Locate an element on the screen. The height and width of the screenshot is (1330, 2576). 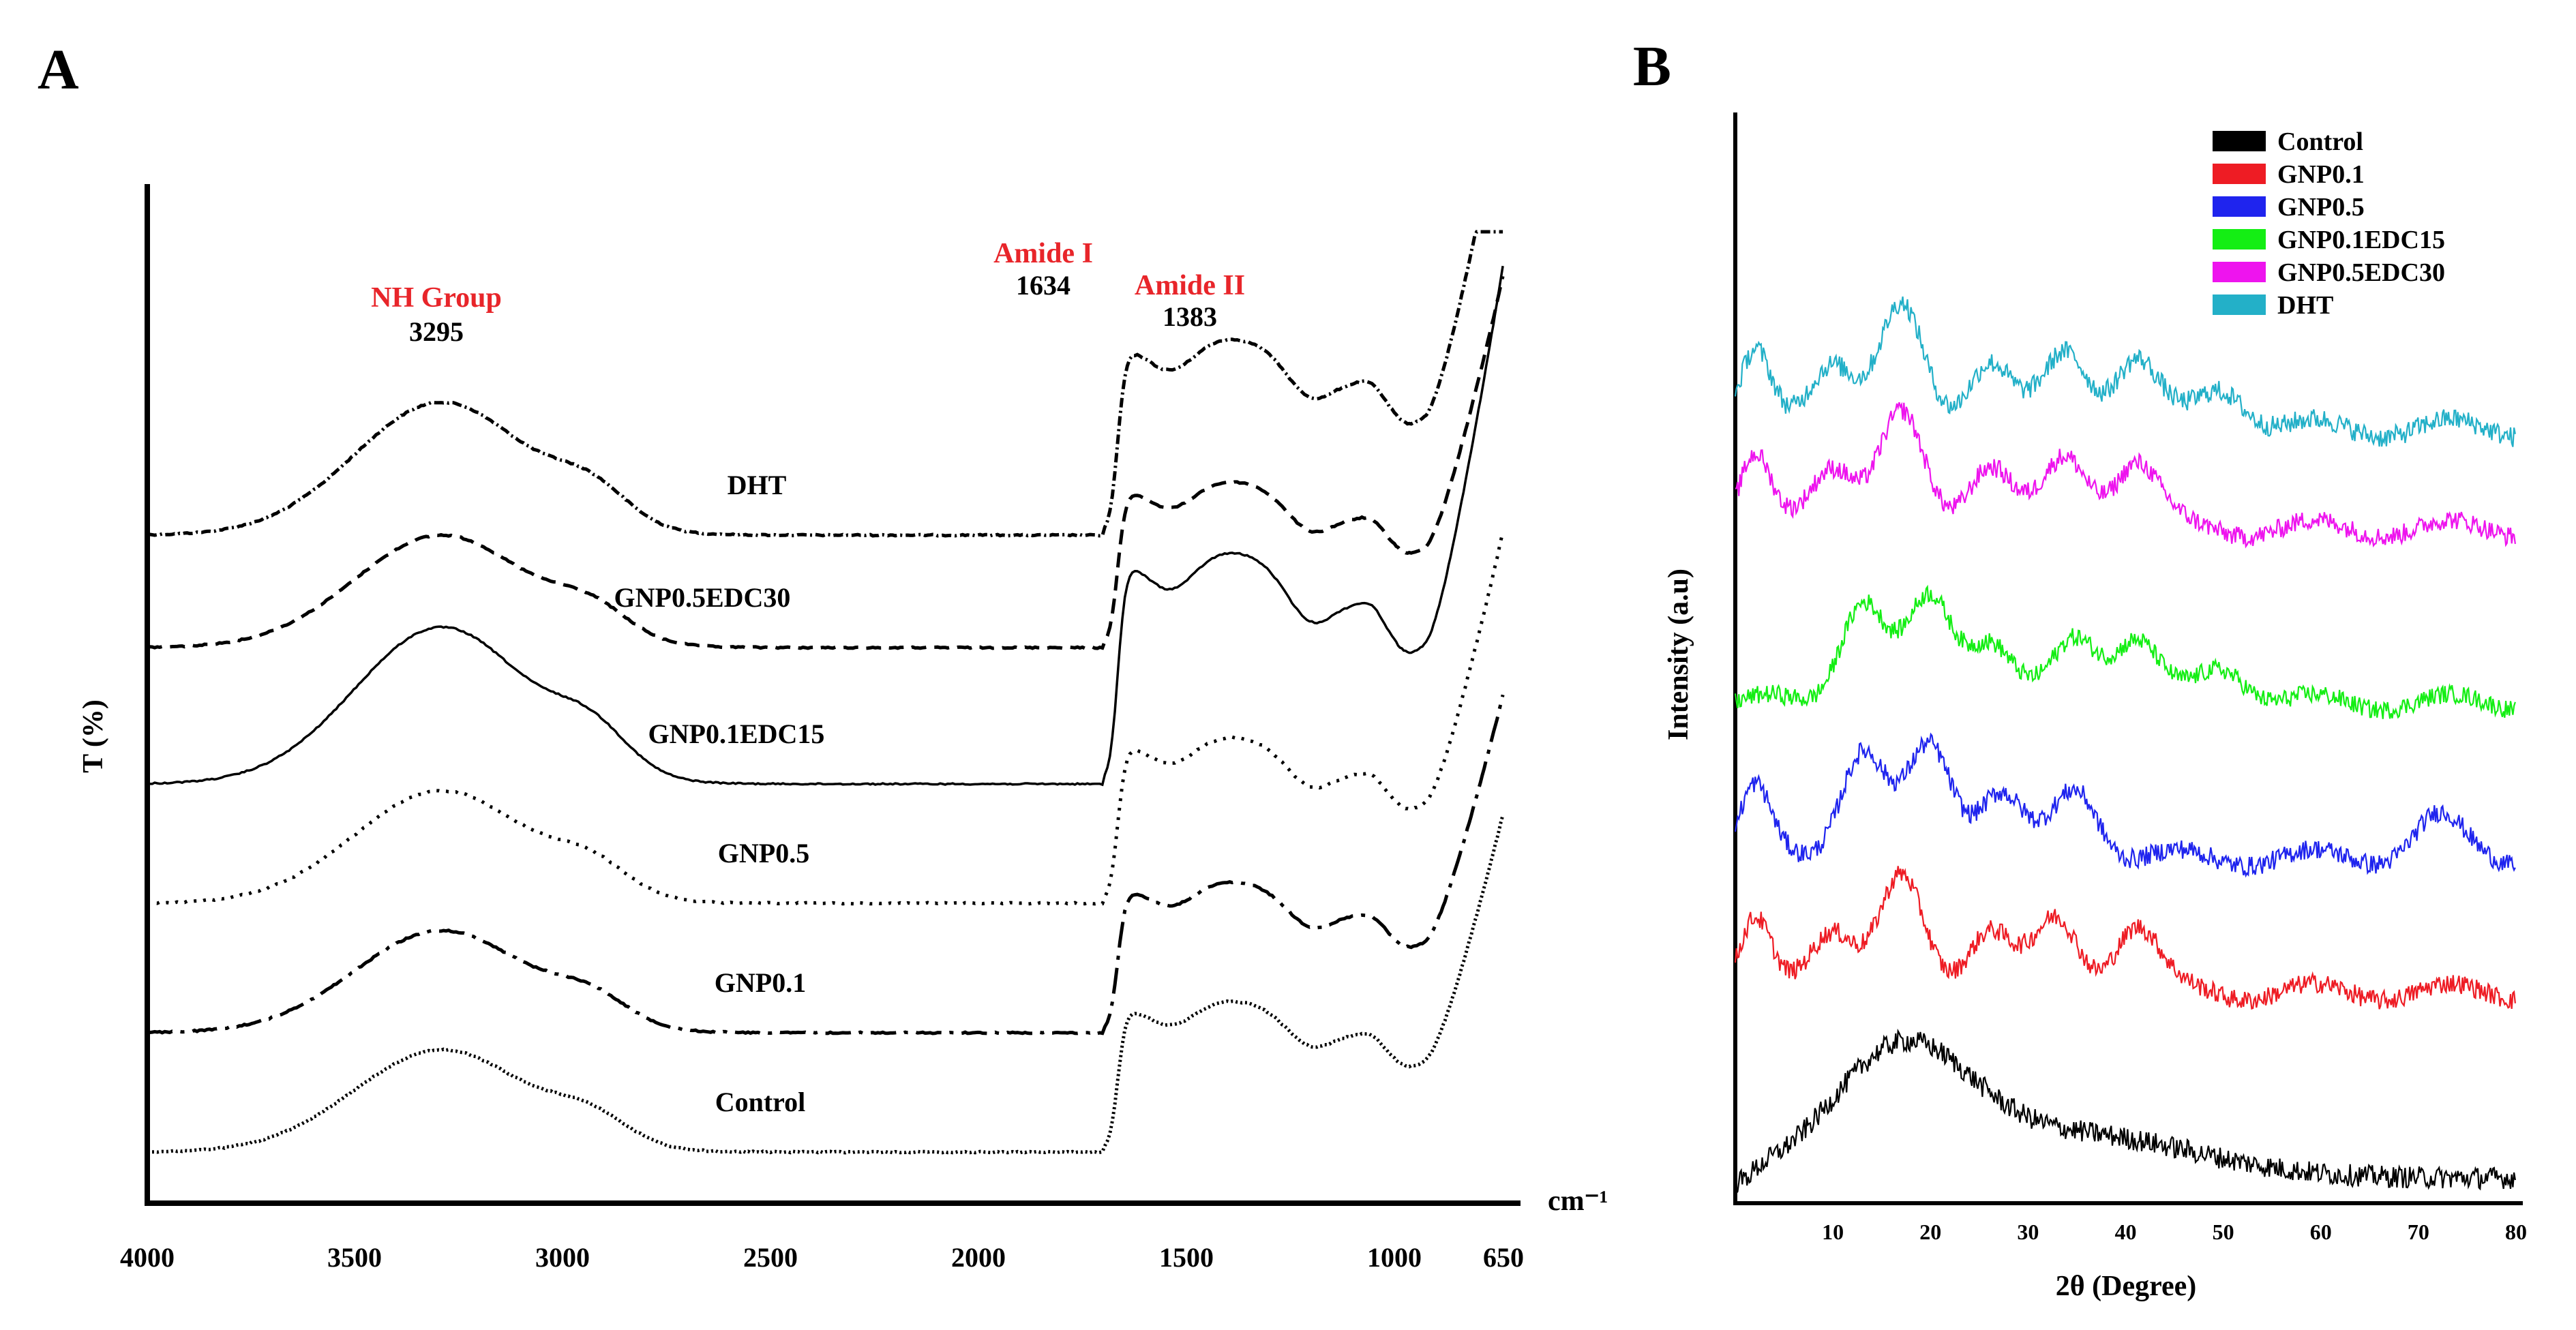
legend-label-gnp0-5: GNP0.5 is located at coordinates (2321, 207).